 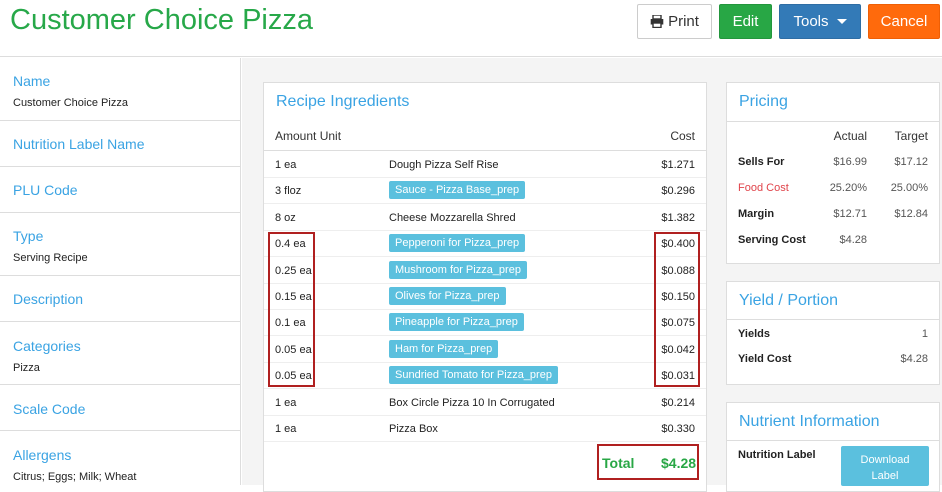 What do you see at coordinates (79, 144) in the screenshot?
I see `field-label: Nutrition Label Name` at bounding box center [79, 144].